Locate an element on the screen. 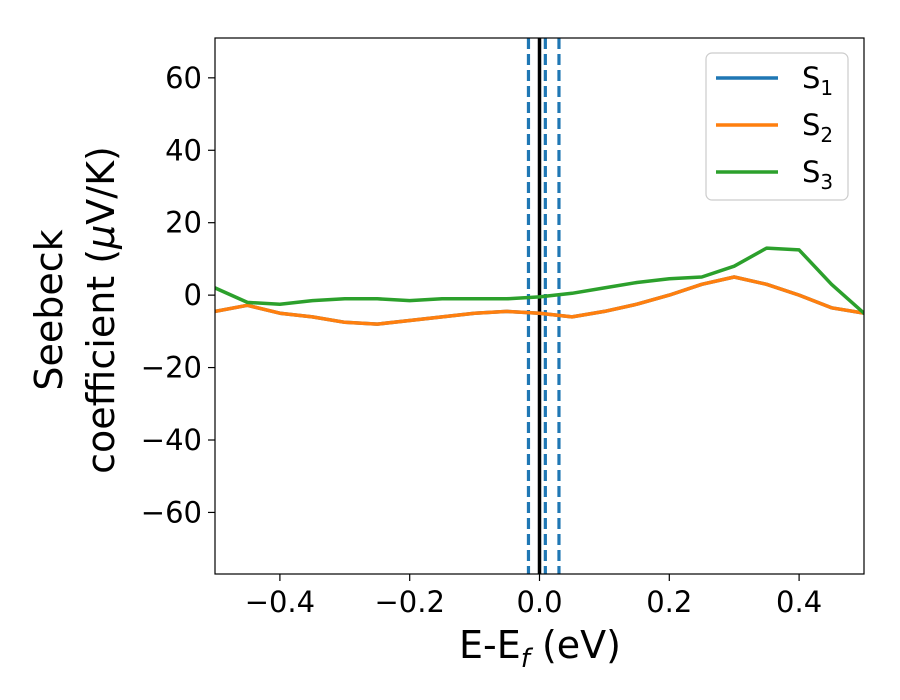 The width and height of the screenshot is (900, 700). legend-label-subscript: 3 is located at coordinates (826, 182).